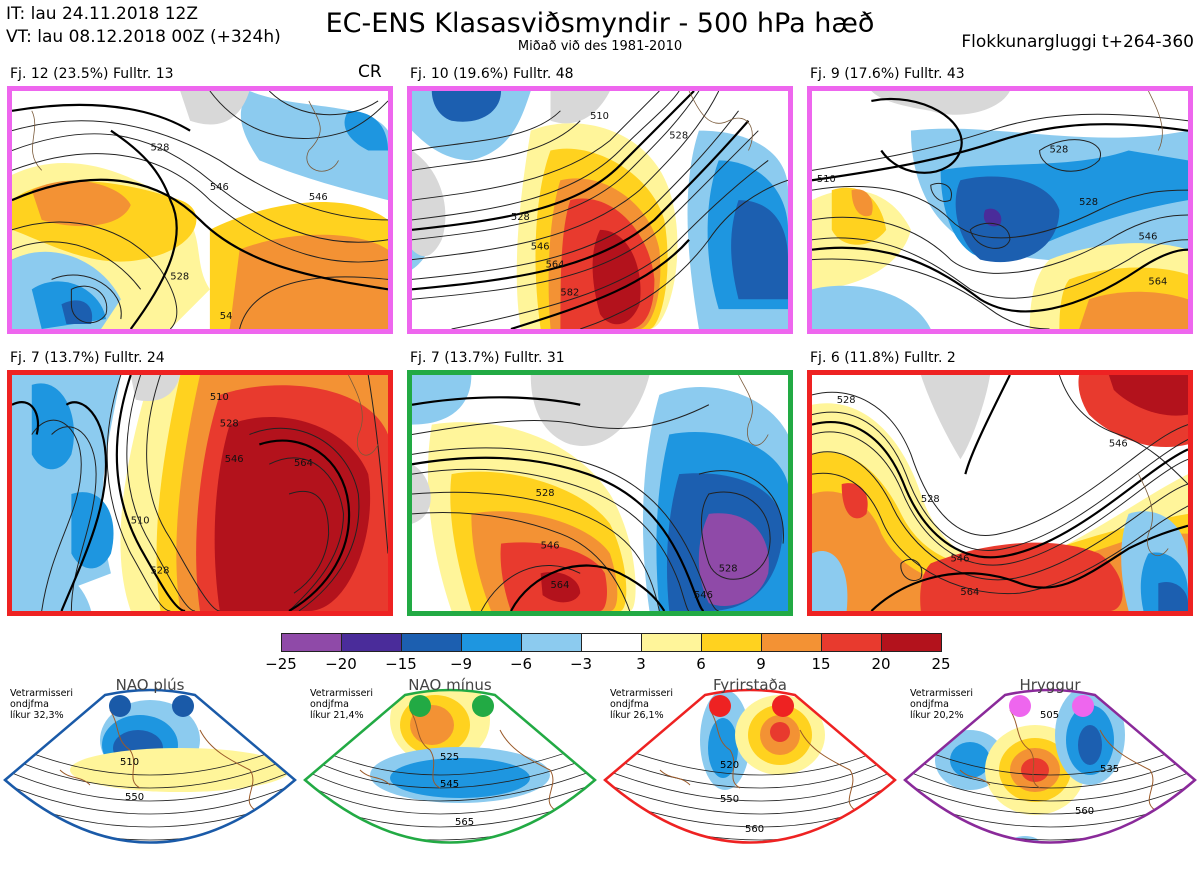 The width and height of the screenshot is (1200, 871). What do you see at coordinates (1077, 42) in the screenshot?
I see `classification-window: Flokkunargluggi t+264-360` at bounding box center [1077, 42].